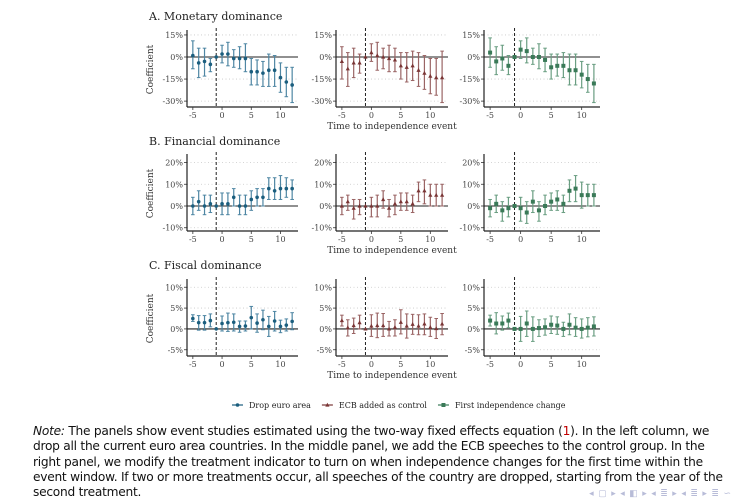 The image size is (732, 500). What do you see at coordinates (151, 69) in the screenshot?
I see `y-axis-label: Coefficient` at bounding box center [151, 69].